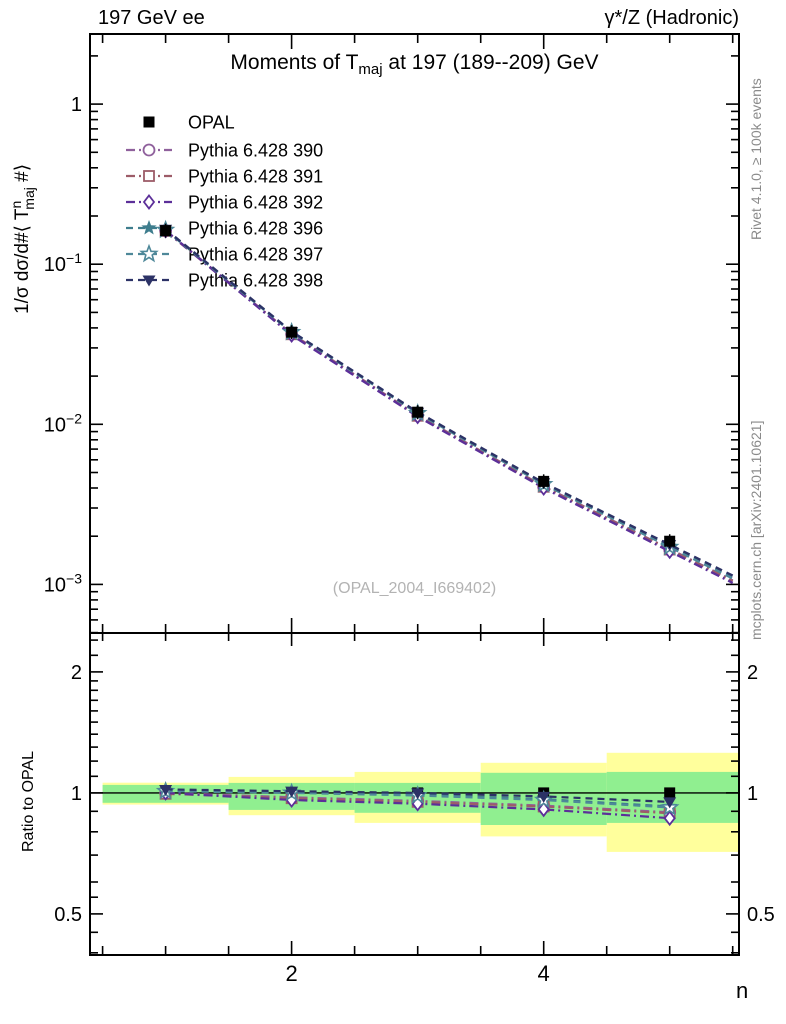 The image size is (786, 1024). What do you see at coordinates (761, 915) in the screenshot?
I see `ratio-y-tick-label-right: 0.5` at bounding box center [761, 915].